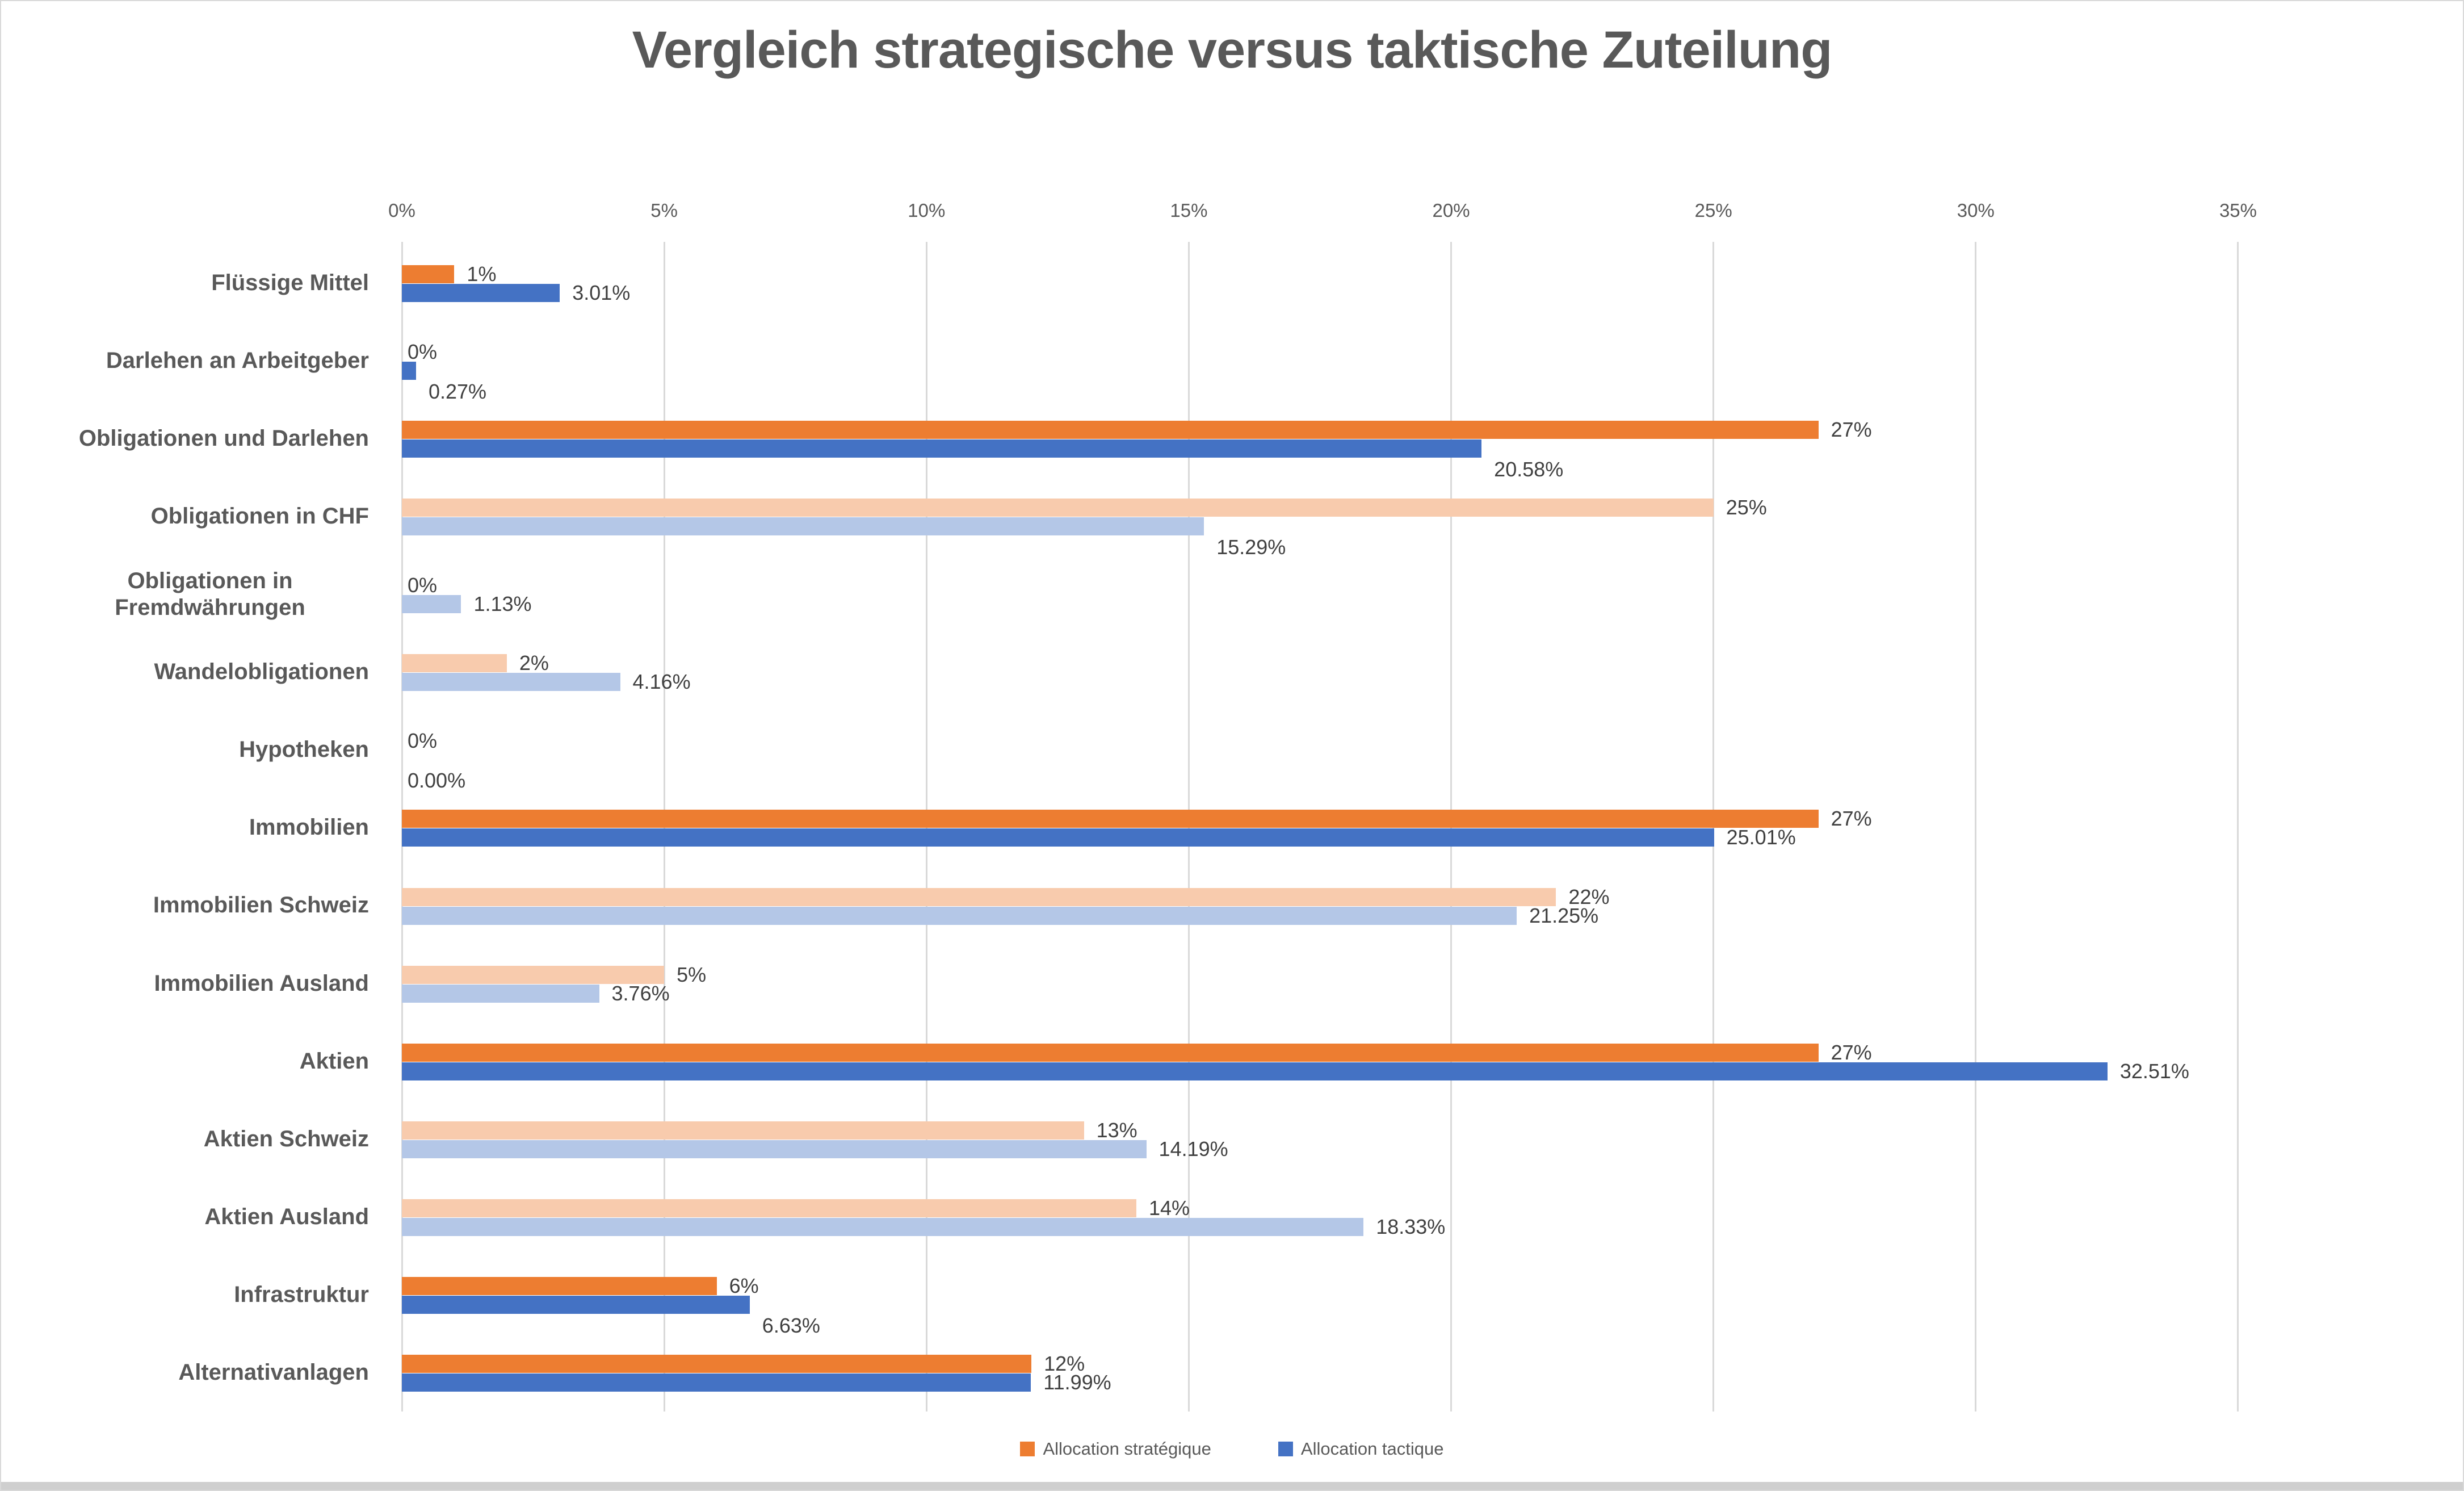  I want to click on category-label-text: Obligationen in Fremdwährungen, so click(210, 594).